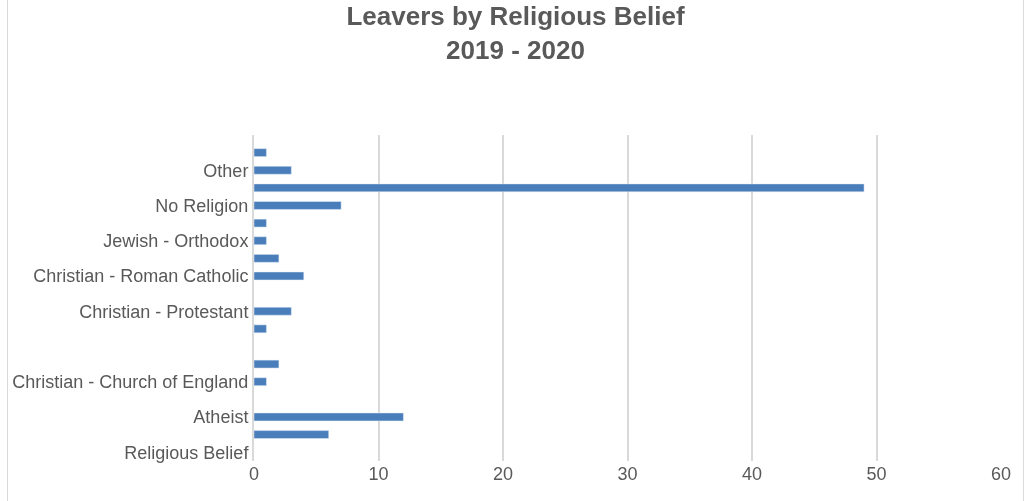 This screenshot has width=1031, height=501. Describe the element at coordinates (627, 474) in the screenshot. I see `x-tick-label: 30` at that location.